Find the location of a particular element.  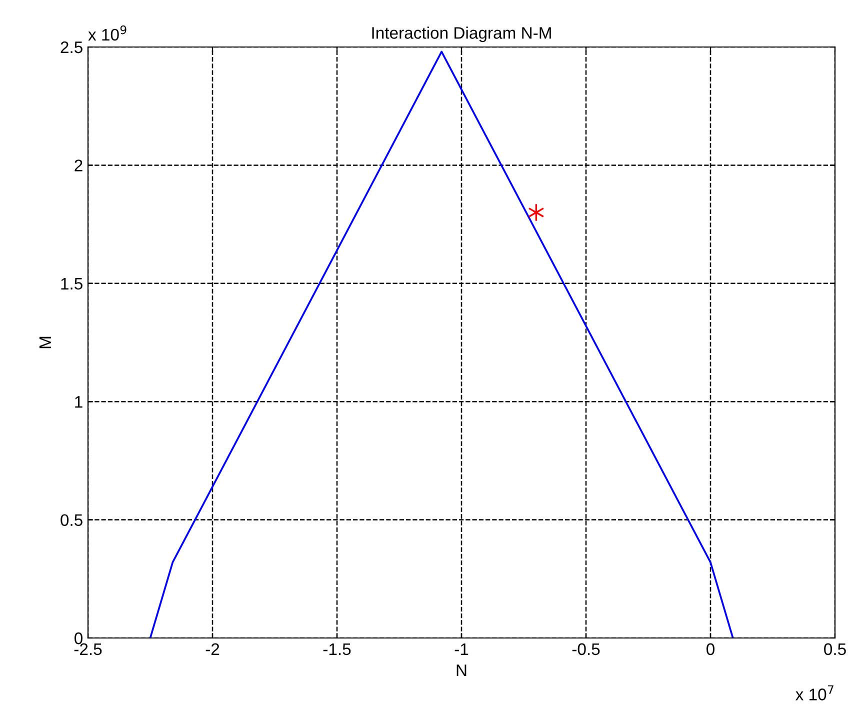

y-tick-label: 2.5 is located at coordinates (71, 47).